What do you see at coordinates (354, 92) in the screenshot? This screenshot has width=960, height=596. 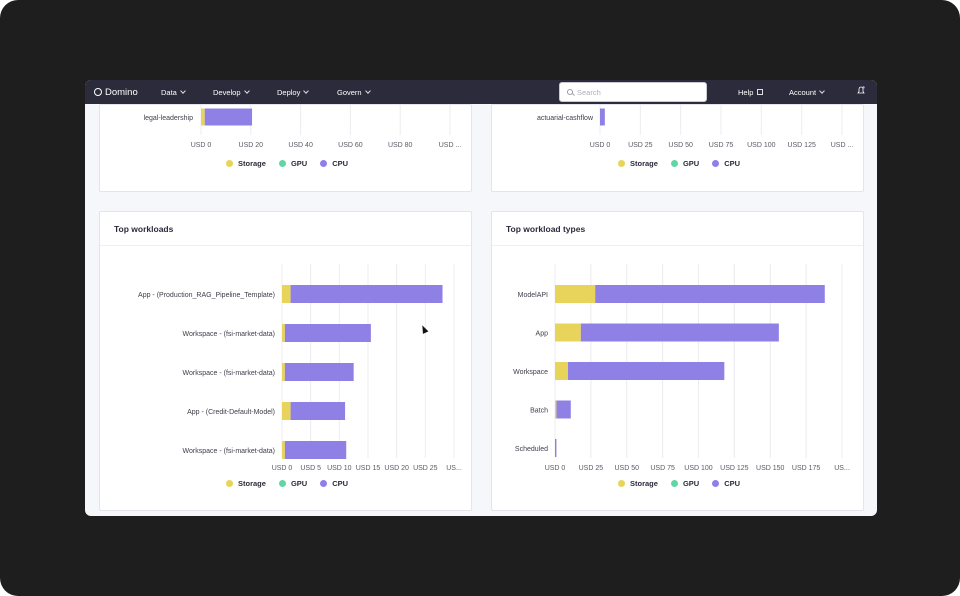 I see `nav-govern: Govern` at bounding box center [354, 92].